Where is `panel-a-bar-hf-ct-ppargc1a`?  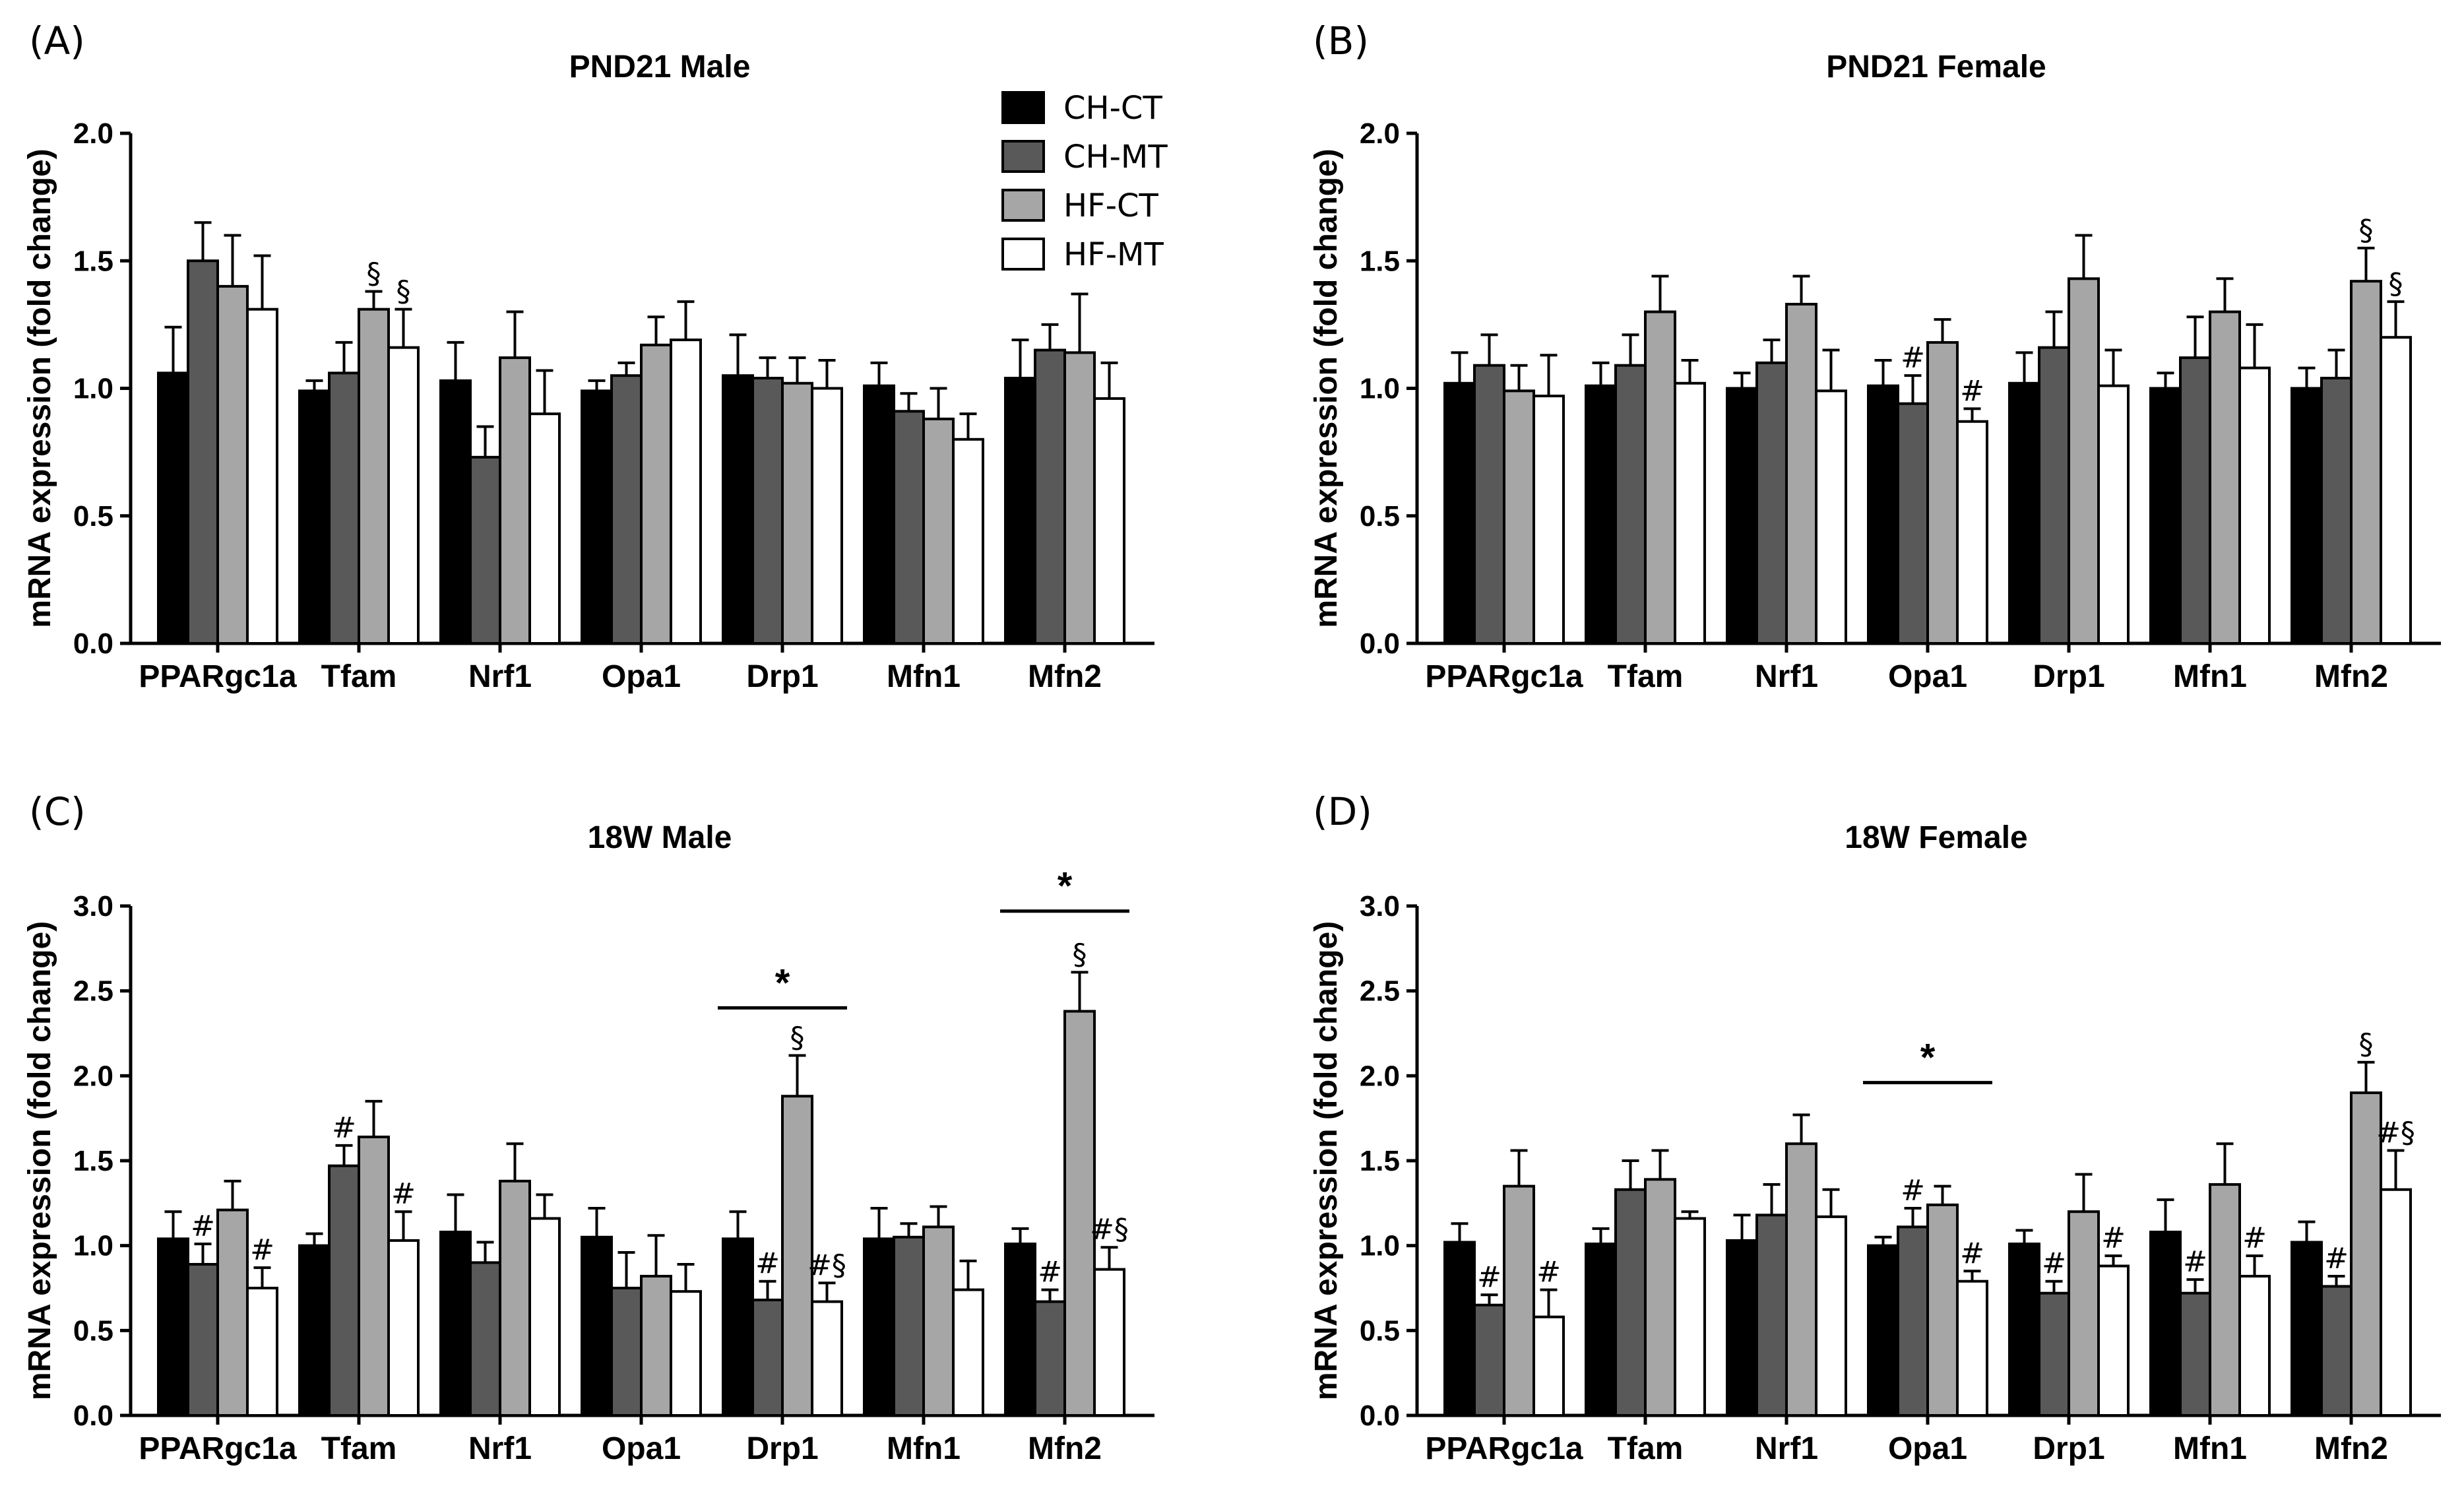 panel-a-bar-hf-ct-ppargc1a is located at coordinates (232, 464).